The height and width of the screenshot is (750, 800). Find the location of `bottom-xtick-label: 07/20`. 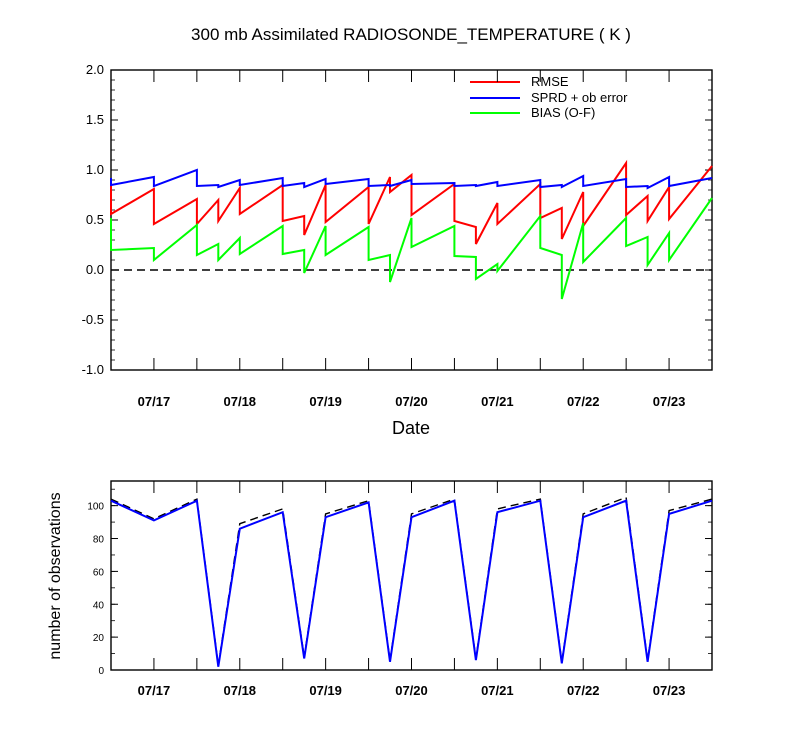

bottom-xtick-label: 07/20 is located at coordinates (411, 690).